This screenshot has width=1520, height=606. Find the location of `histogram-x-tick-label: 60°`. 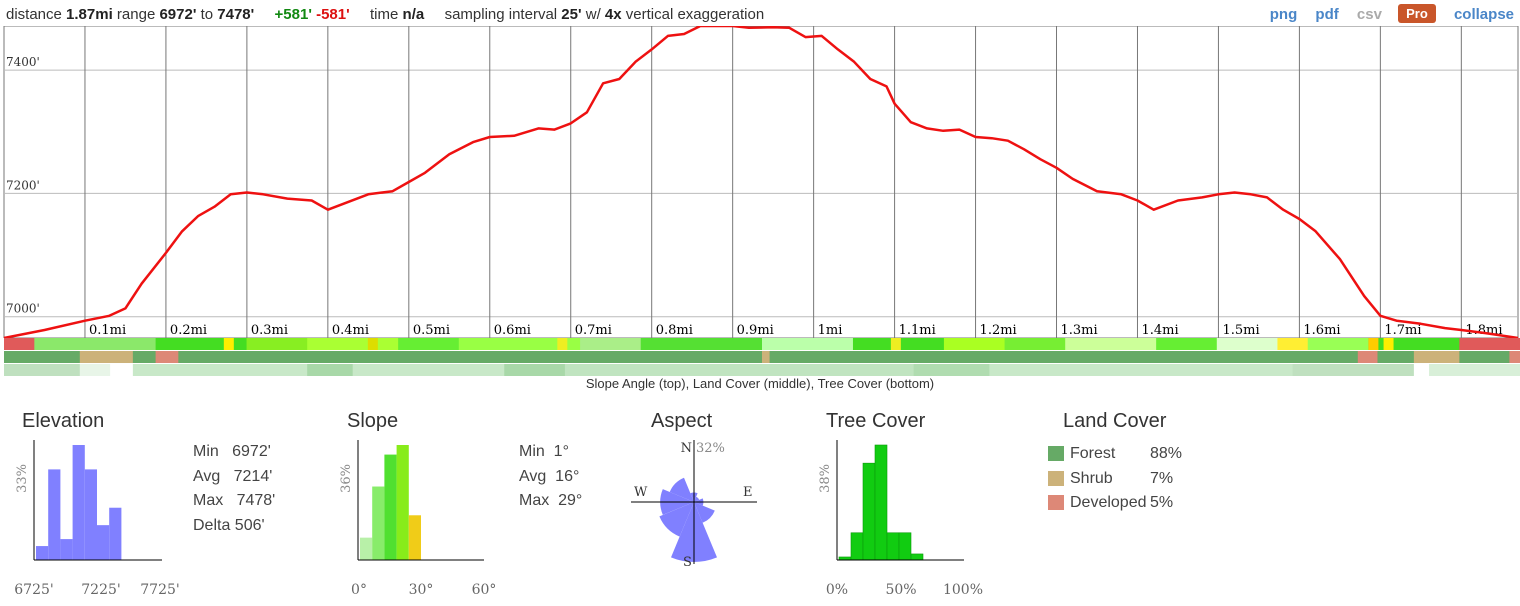

histogram-x-tick-label: 60° is located at coordinates (484, 590).